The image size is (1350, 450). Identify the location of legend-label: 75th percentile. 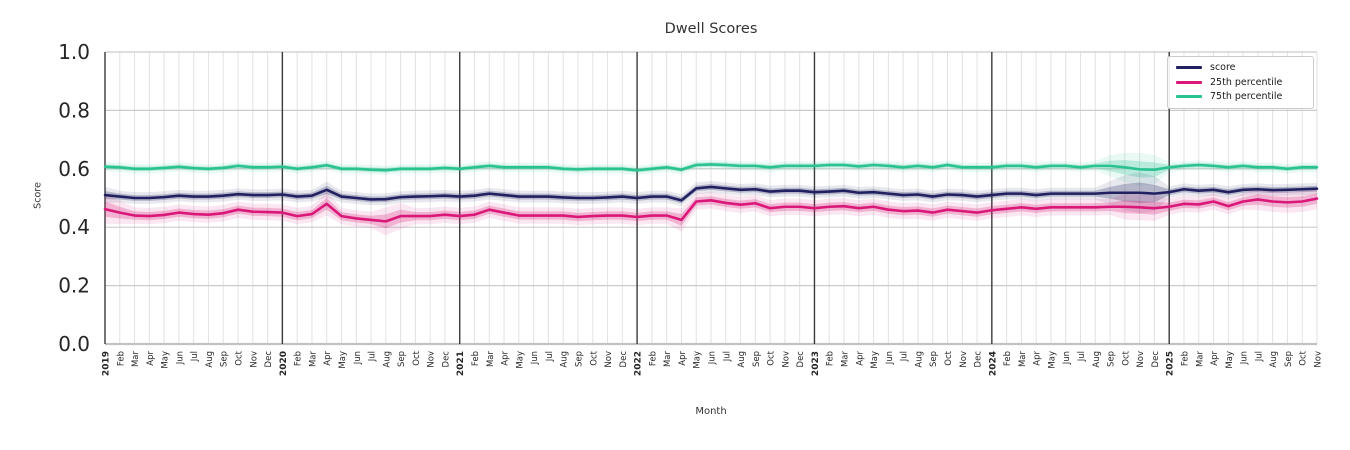
(1246, 96).